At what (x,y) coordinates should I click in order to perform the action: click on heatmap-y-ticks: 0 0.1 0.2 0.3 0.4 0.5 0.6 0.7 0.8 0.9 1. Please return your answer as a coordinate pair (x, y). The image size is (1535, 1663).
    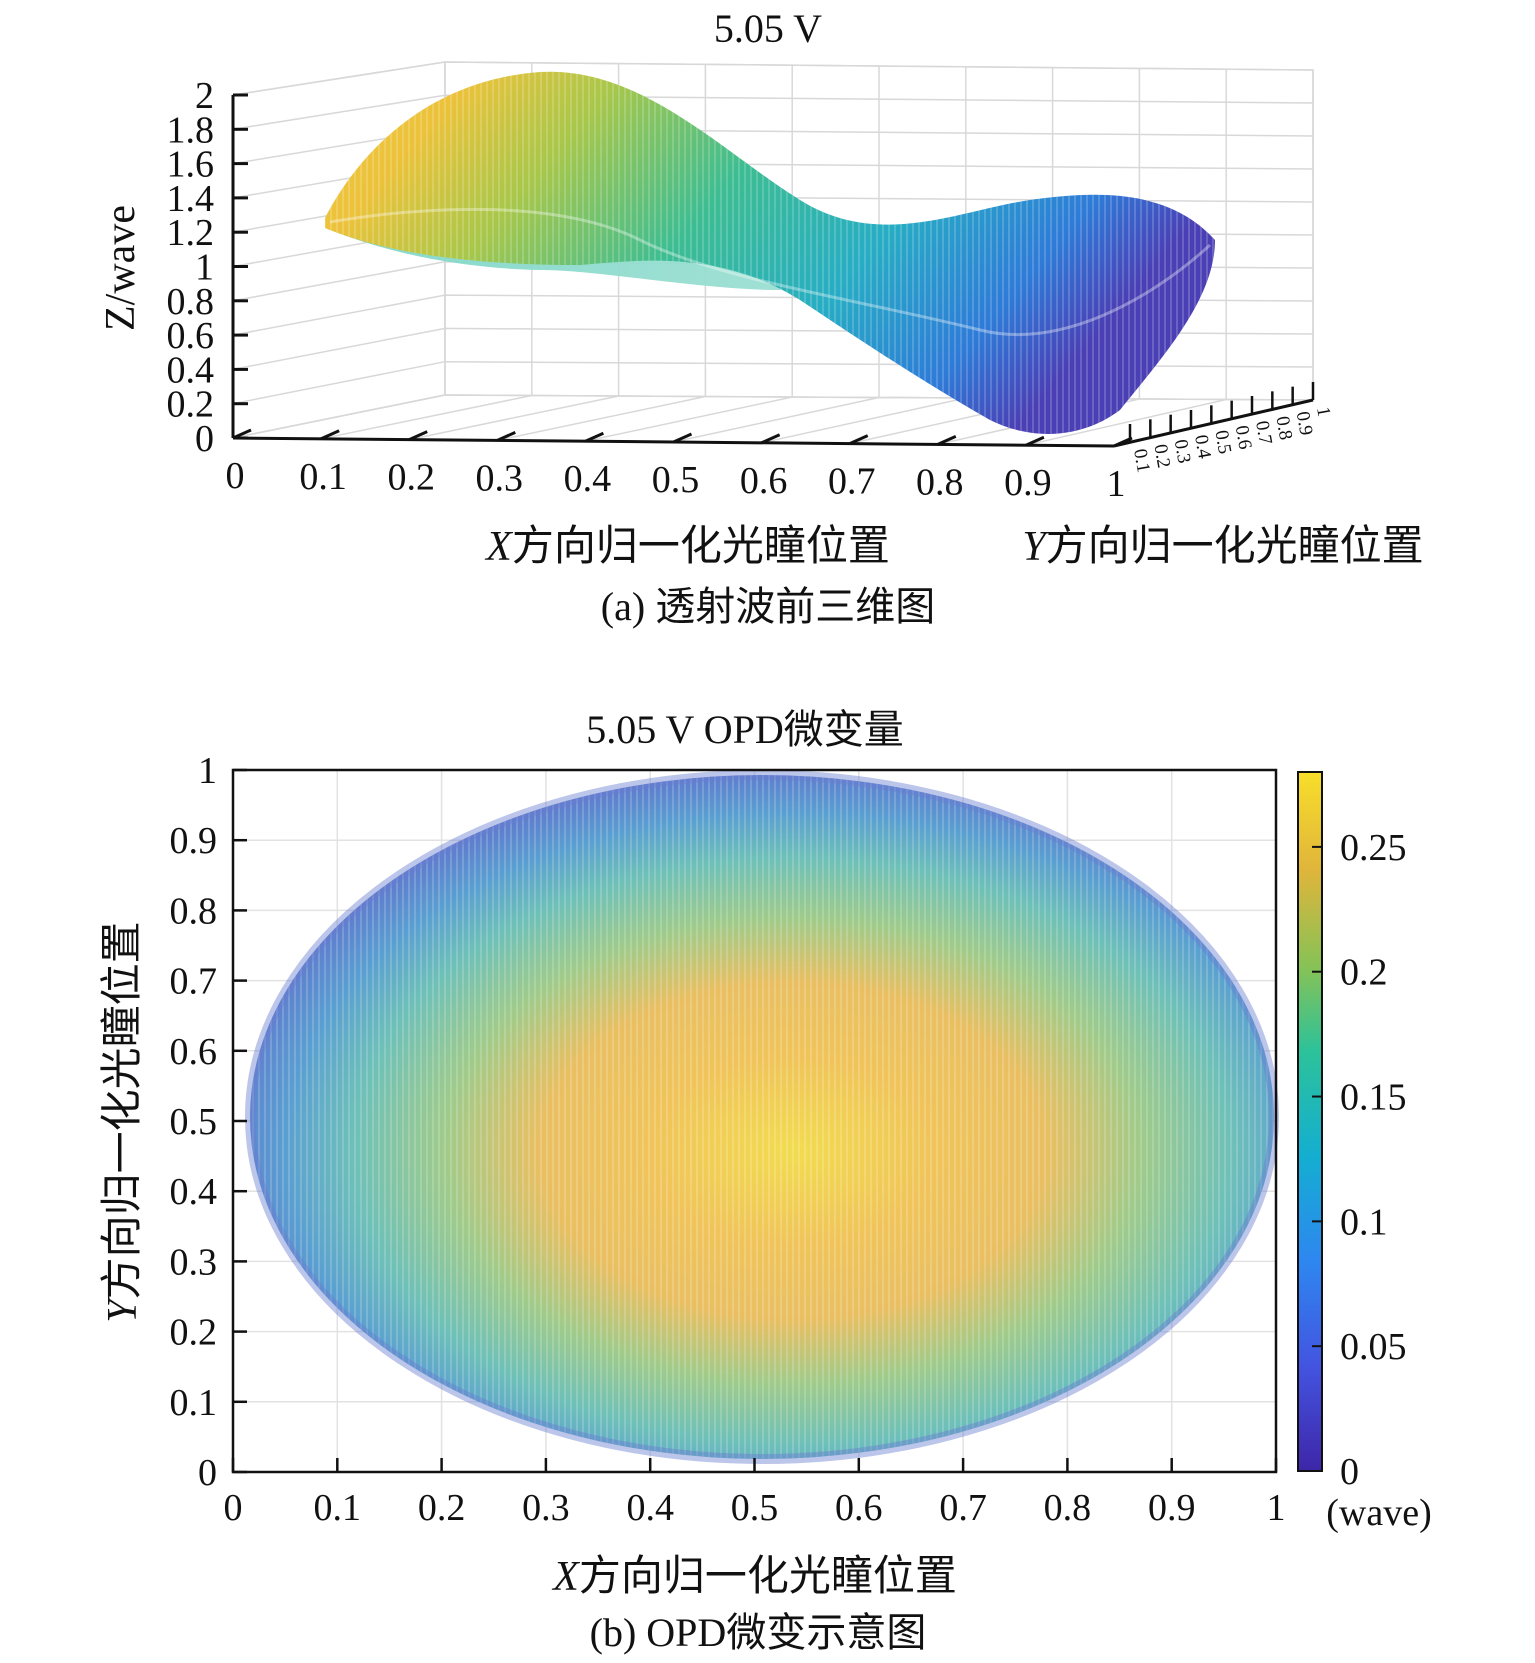
    Looking at the image, I should click on (208, 1122).